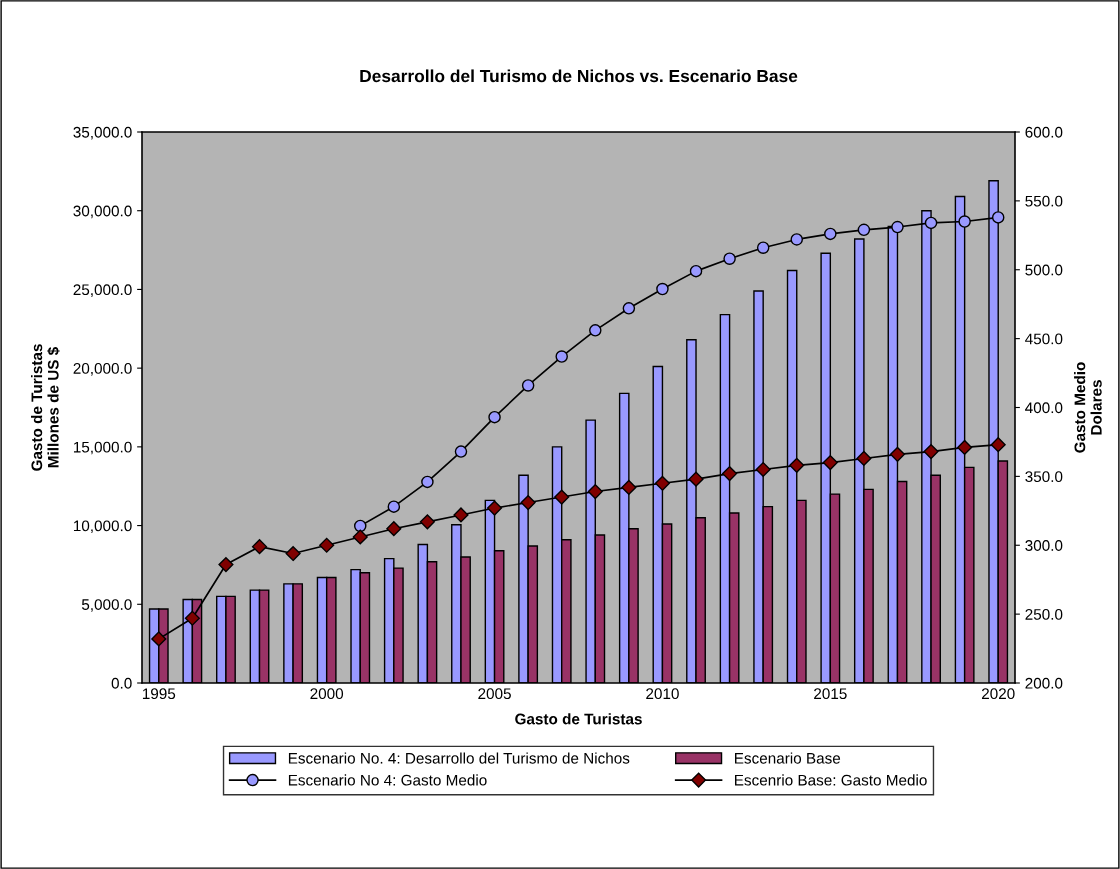  I want to click on x-tick-label: 2015, so click(830, 694).